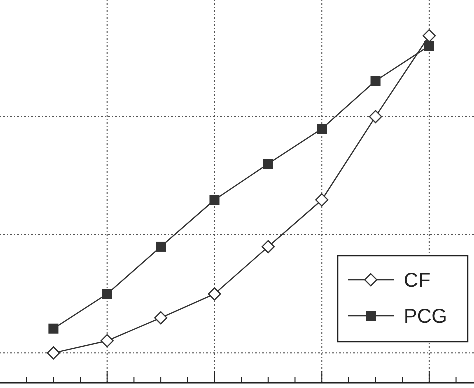 The height and width of the screenshot is (388, 474). I want to click on legend-label: PCG, so click(426, 317).